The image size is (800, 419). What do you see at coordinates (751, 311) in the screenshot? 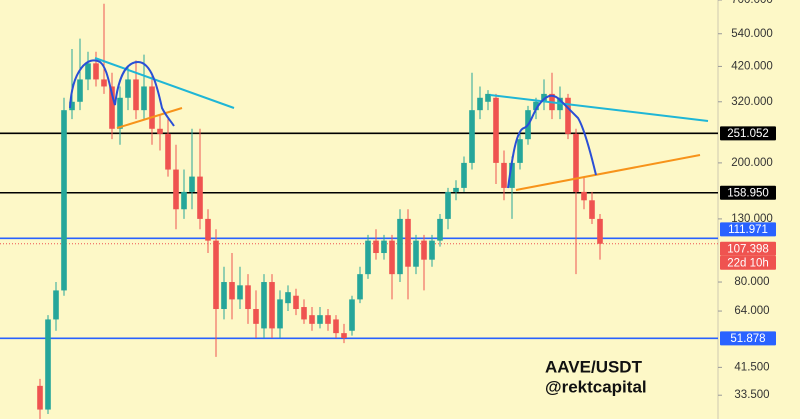
I see `y-tick-label: 64.000` at bounding box center [751, 311].